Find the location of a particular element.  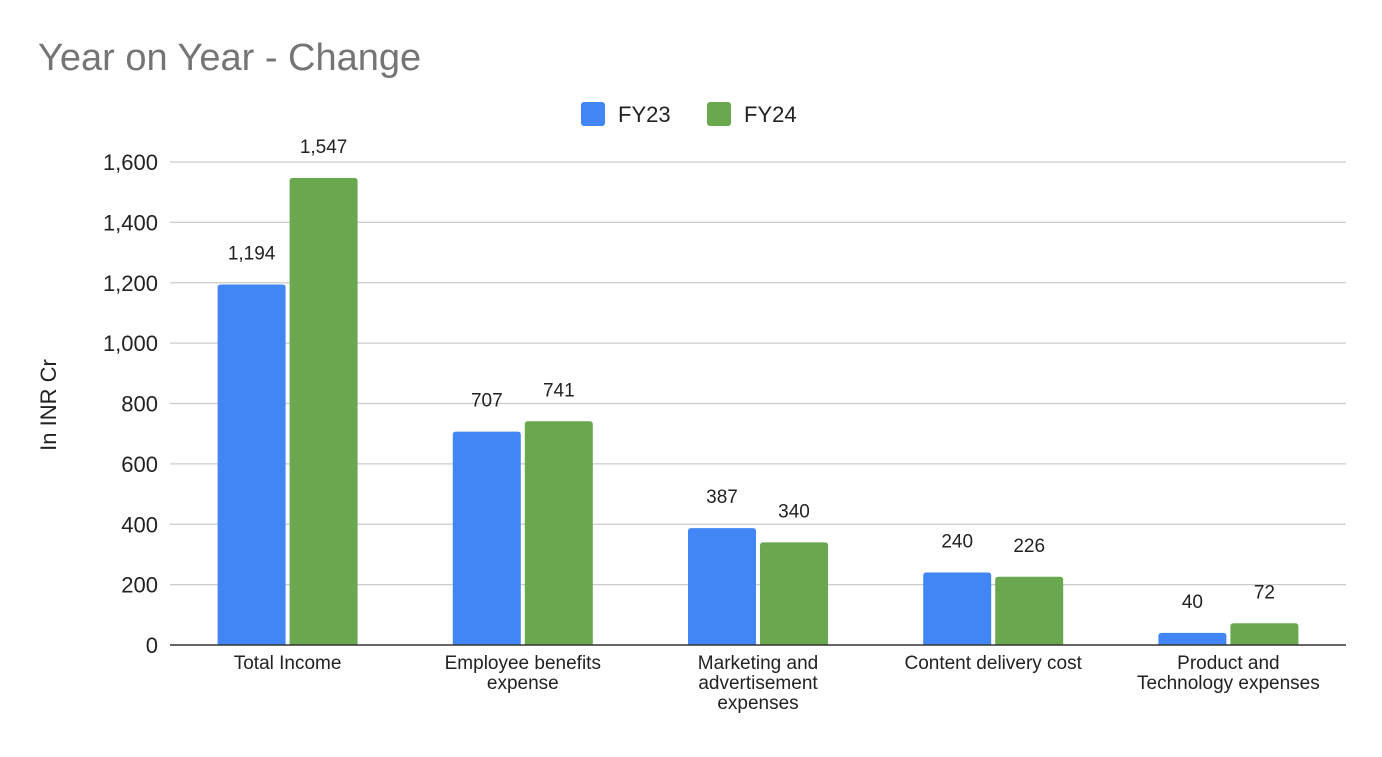

legend-swatch-fy23 is located at coordinates (593, 114).